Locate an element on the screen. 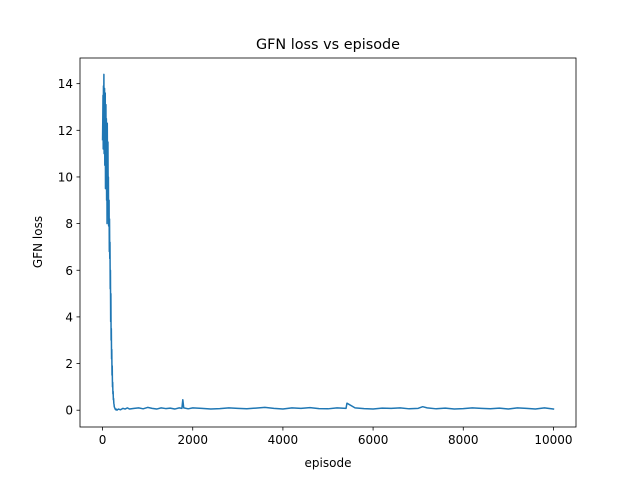 This screenshot has width=640, height=480. y-axis-ticks: 0 2 4 6 8 10 12 14 is located at coordinates (69, 247).